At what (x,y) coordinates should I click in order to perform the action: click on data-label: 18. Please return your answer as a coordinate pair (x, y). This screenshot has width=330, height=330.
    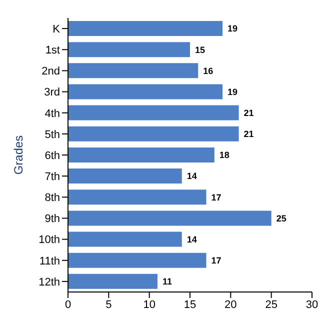
    Looking at the image, I should click on (224, 155).